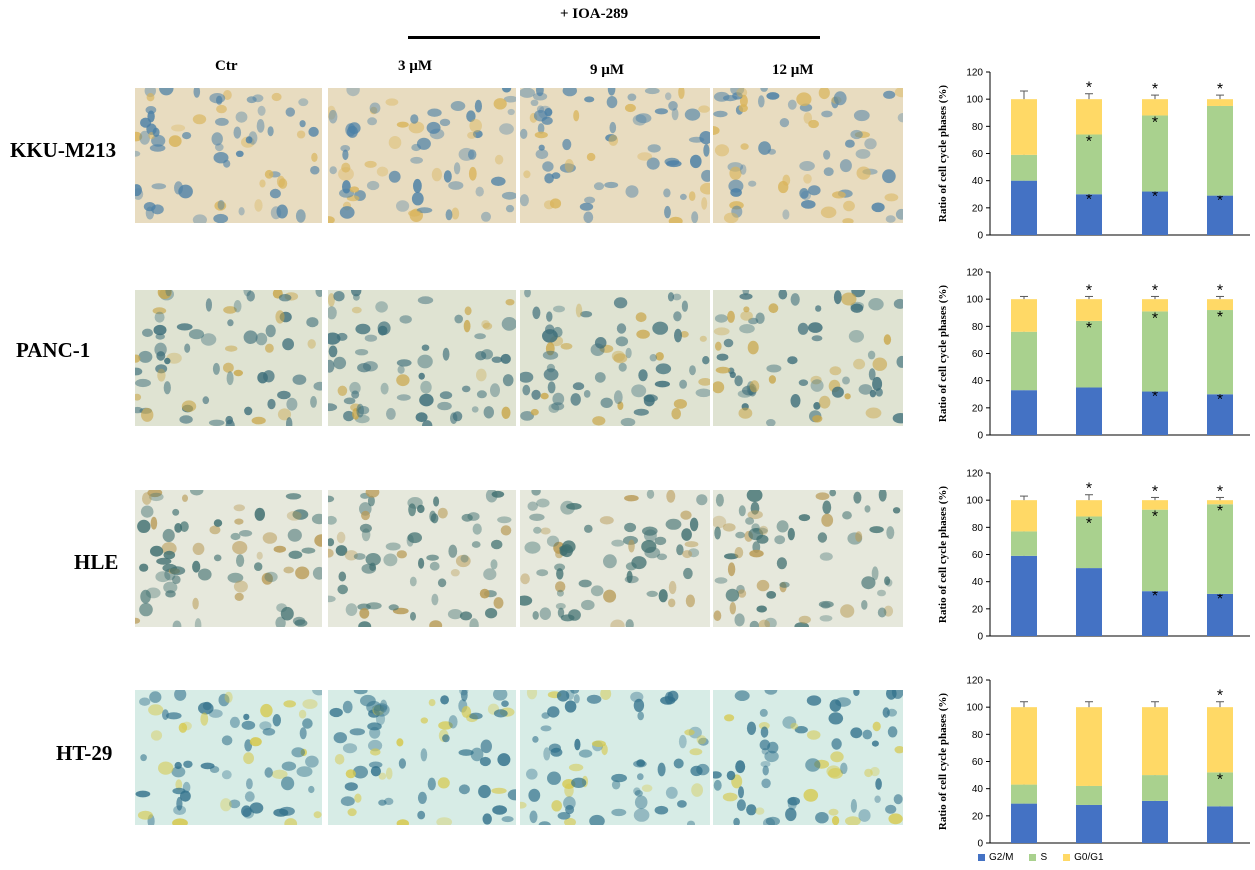  What do you see at coordinates (226, 66) in the screenshot?
I see `column-label-ctr: Ctr` at bounding box center [226, 66].